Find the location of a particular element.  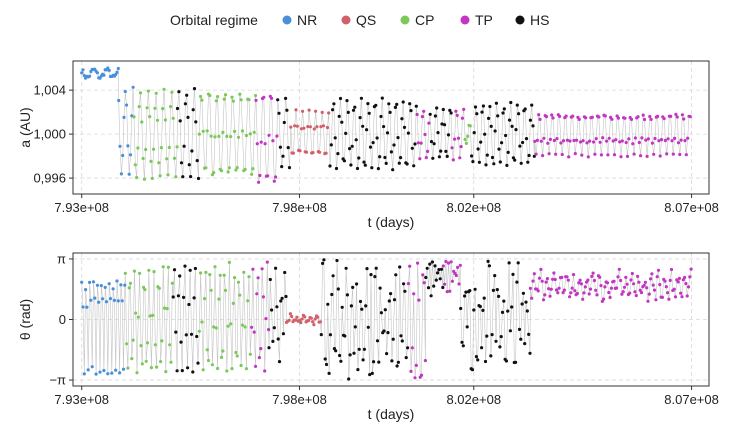

top-y-axis-label: a (AU) is located at coordinates (25, 127).